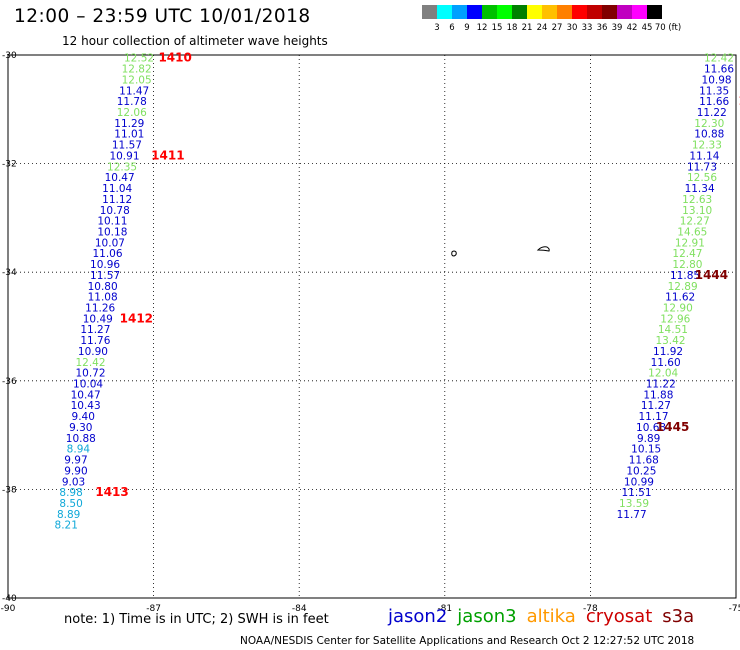 This screenshot has height=650, width=740. What do you see at coordinates (668, 28) in the screenshot?
I see `color-scale-label: 70 (ft)` at bounding box center [668, 28].